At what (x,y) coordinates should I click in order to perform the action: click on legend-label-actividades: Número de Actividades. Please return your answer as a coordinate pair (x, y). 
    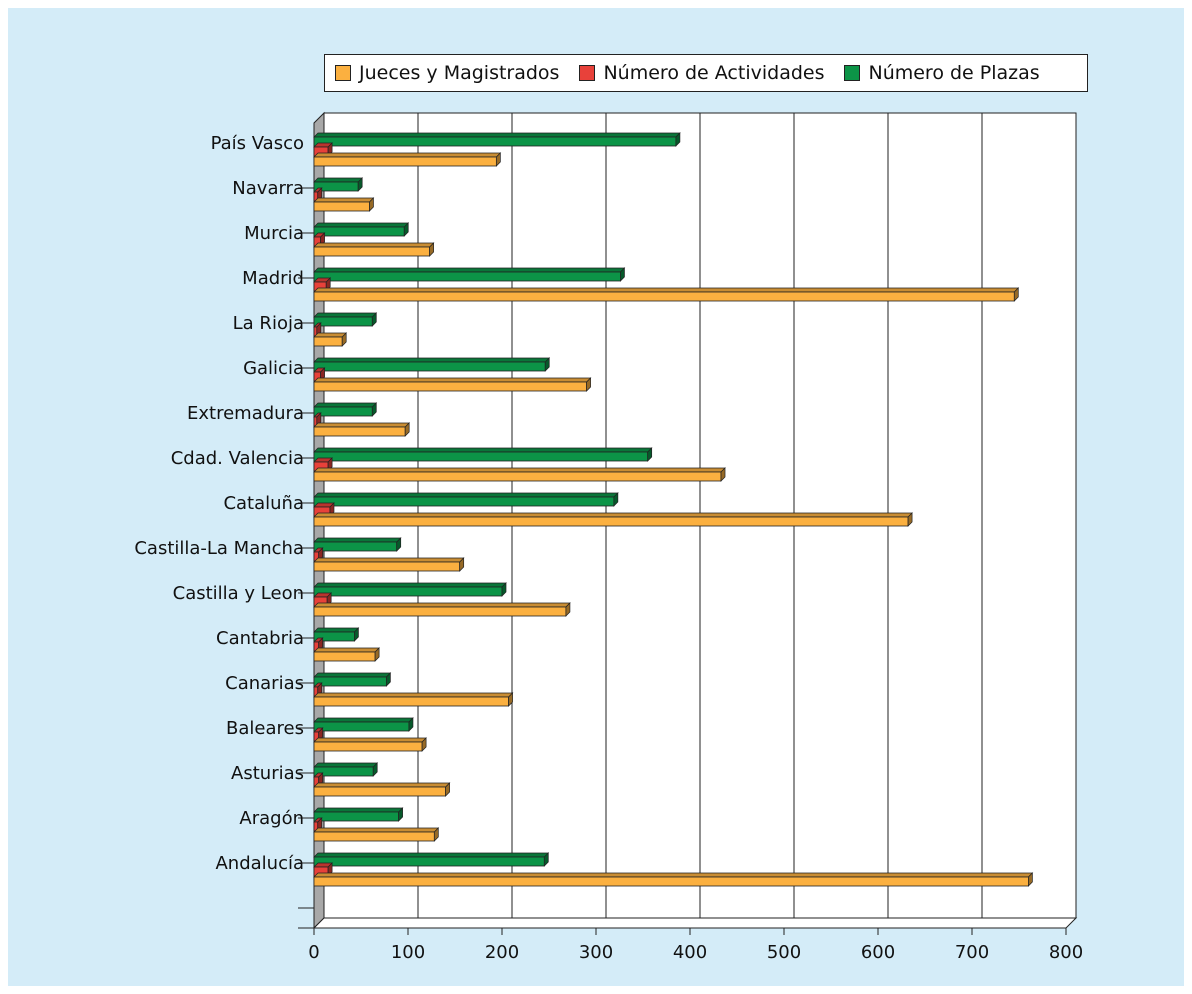
    Looking at the image, I should click on (714, 73).